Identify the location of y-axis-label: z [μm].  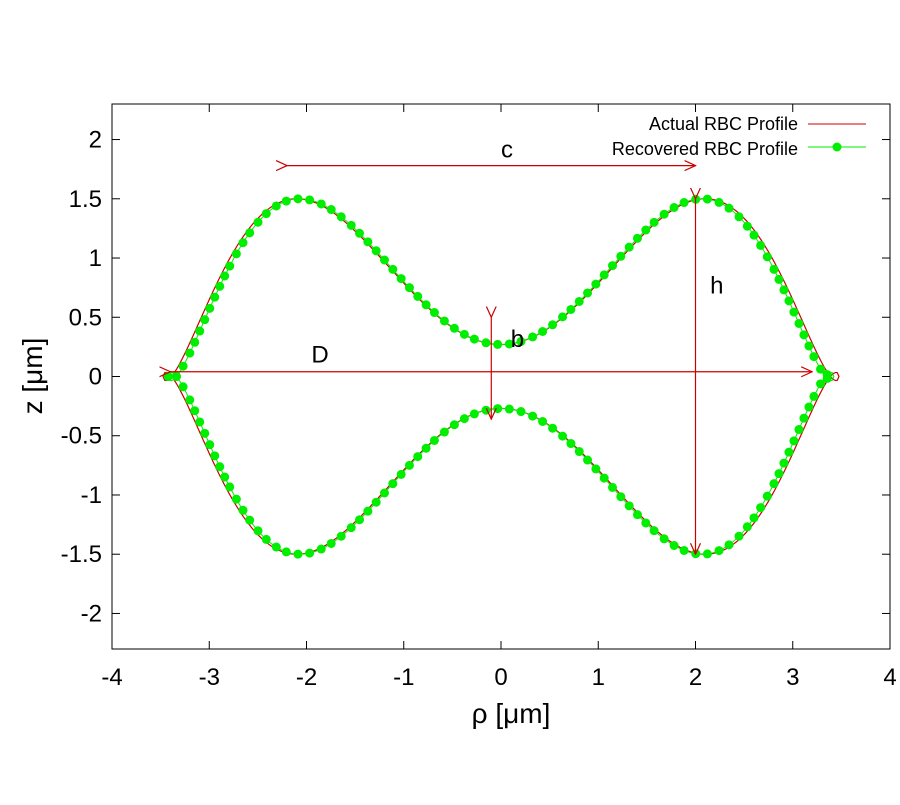
(32, 376).